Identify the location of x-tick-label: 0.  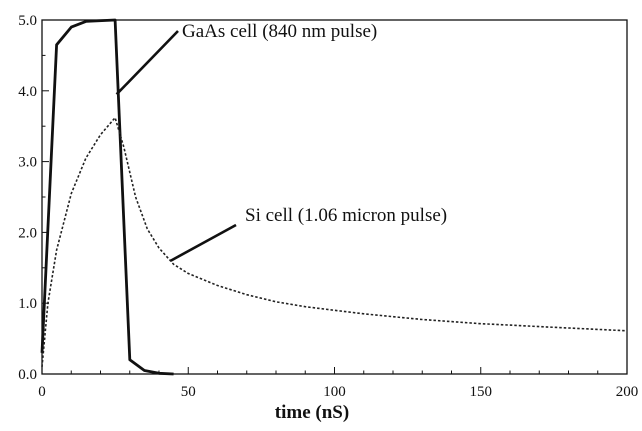
(42, 392).